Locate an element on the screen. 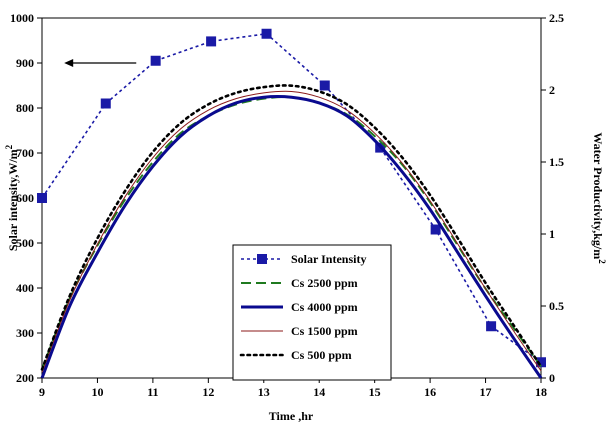 Image resolution: width=609 pixels, height=434 pixels. axis-indicator-arrow is located at coordinates (100, 63).